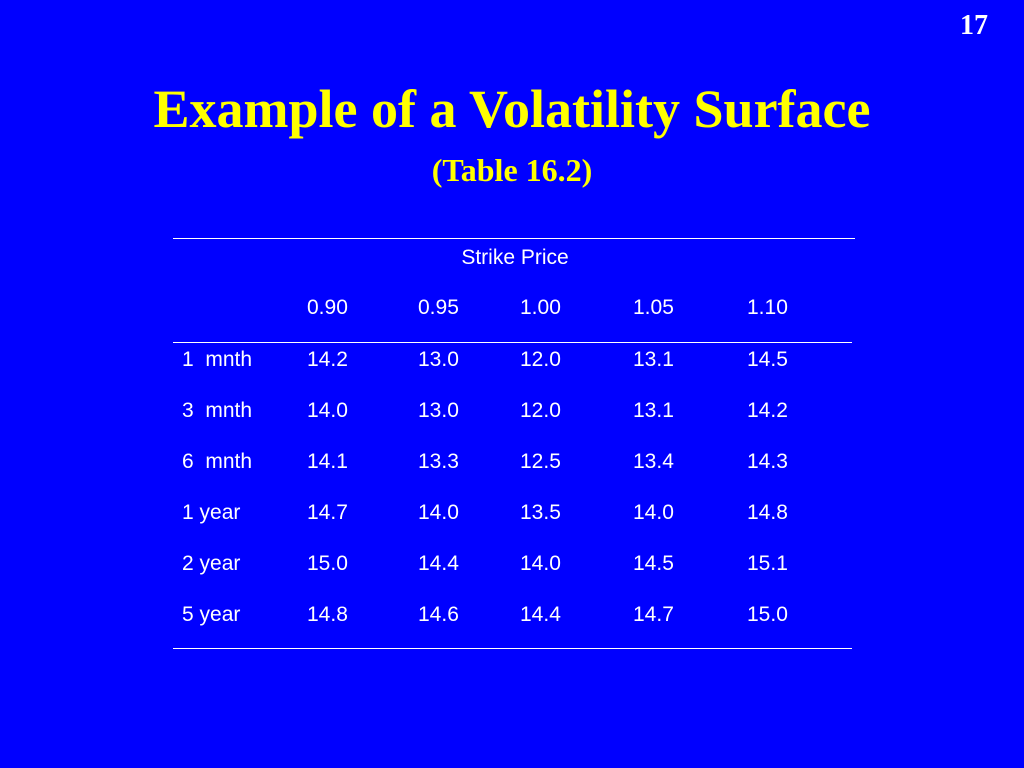  What do you see at coordinates (512, 170) in the screenshot?
I see `slide-subtitle: (Table 16.2)` at bounding box center [512, 170].